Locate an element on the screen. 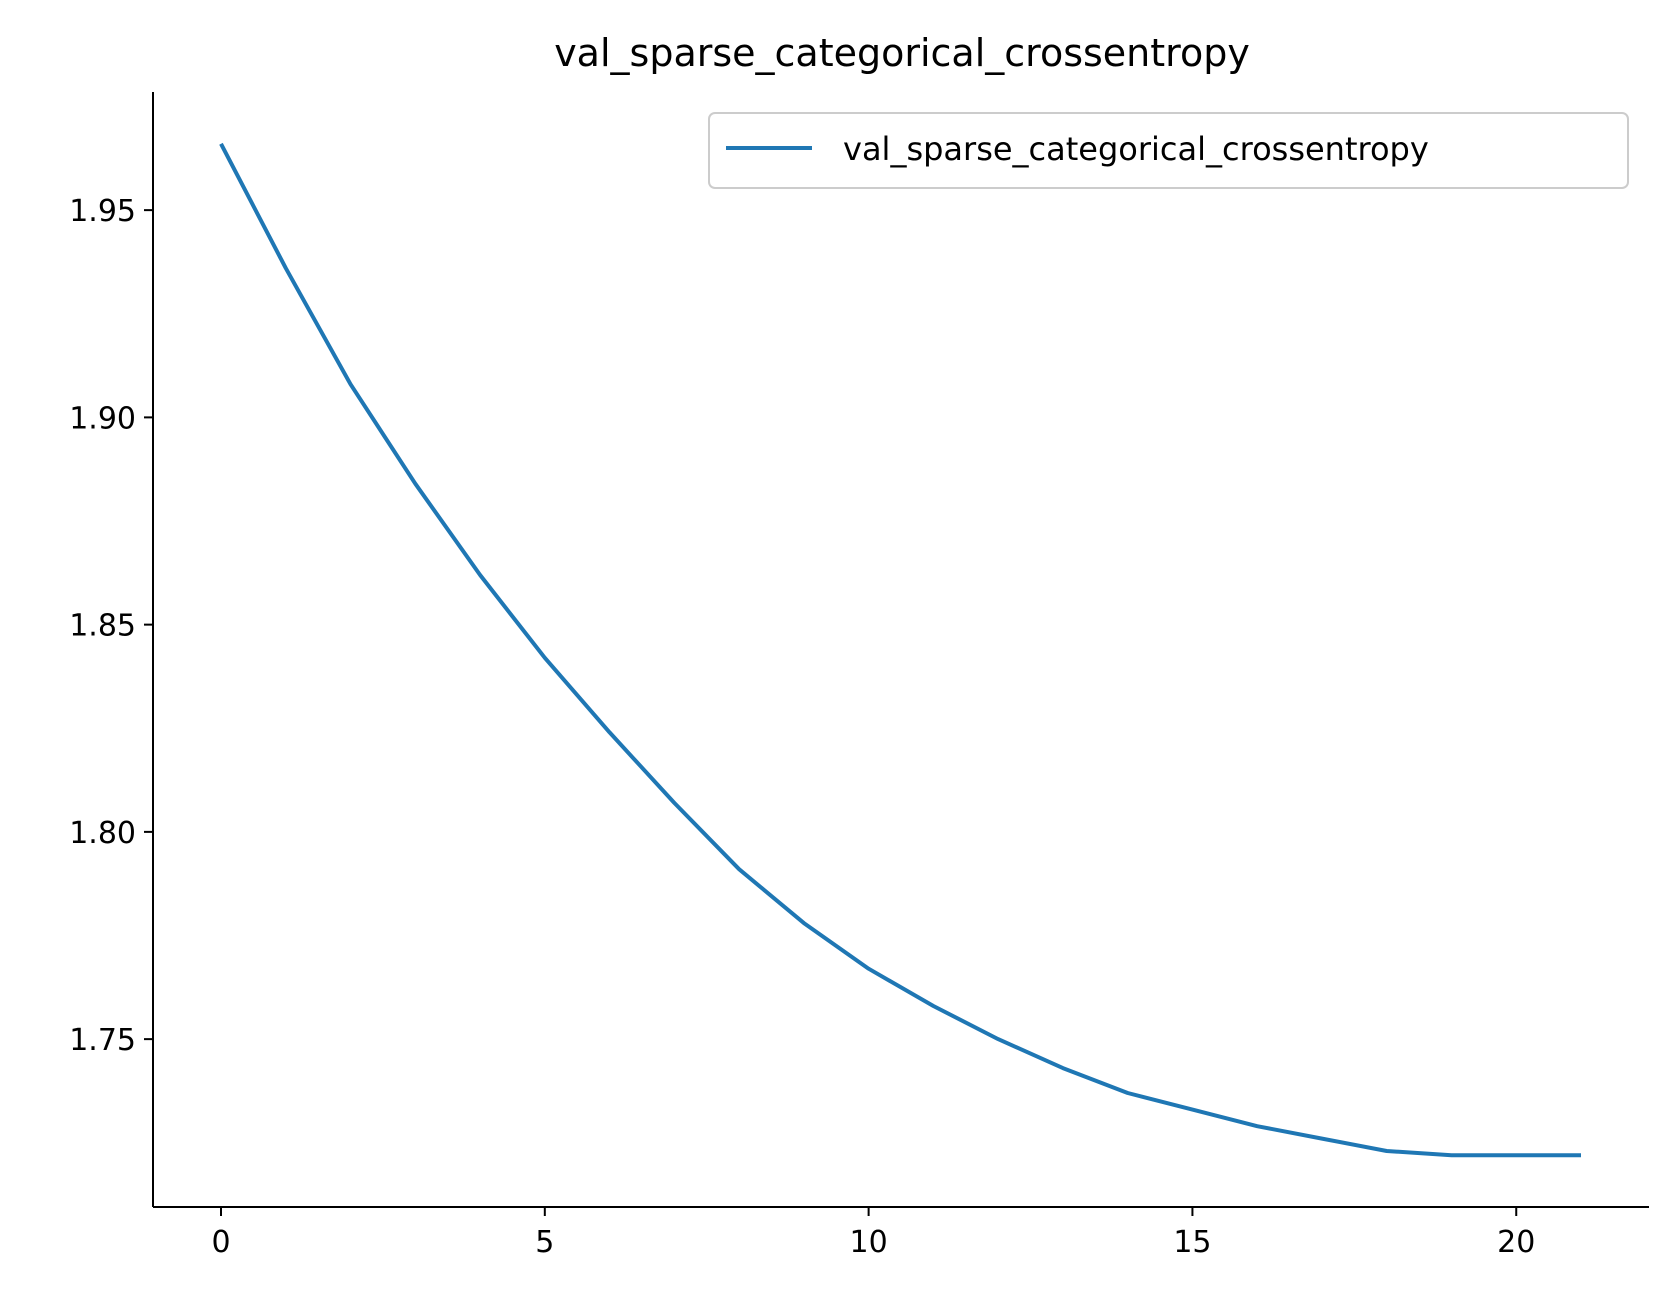 The image size is (1673, 1300). y-tick-label: 1.85 is located at coordinates (102, 626).